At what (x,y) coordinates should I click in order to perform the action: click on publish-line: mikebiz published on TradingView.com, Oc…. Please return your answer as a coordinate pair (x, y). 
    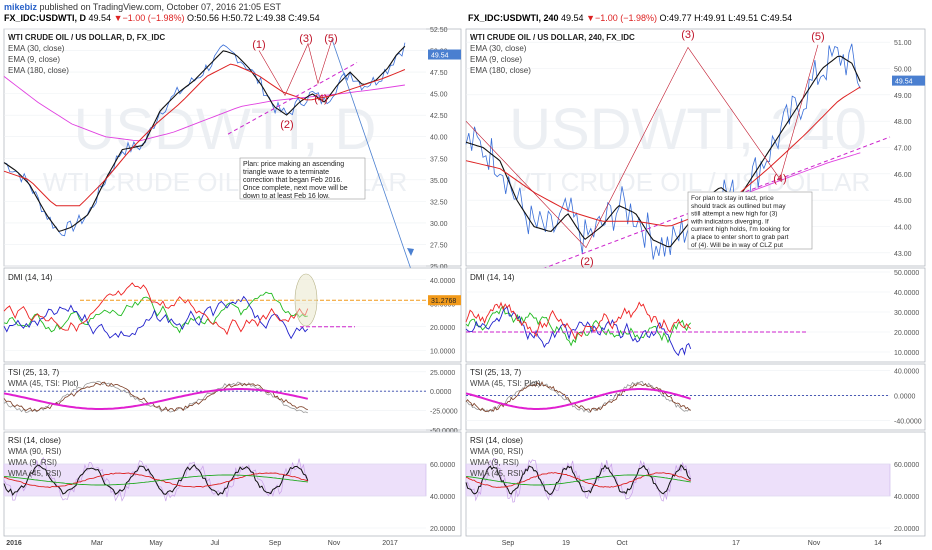
    Looking at the image, I should click on (142, 7).